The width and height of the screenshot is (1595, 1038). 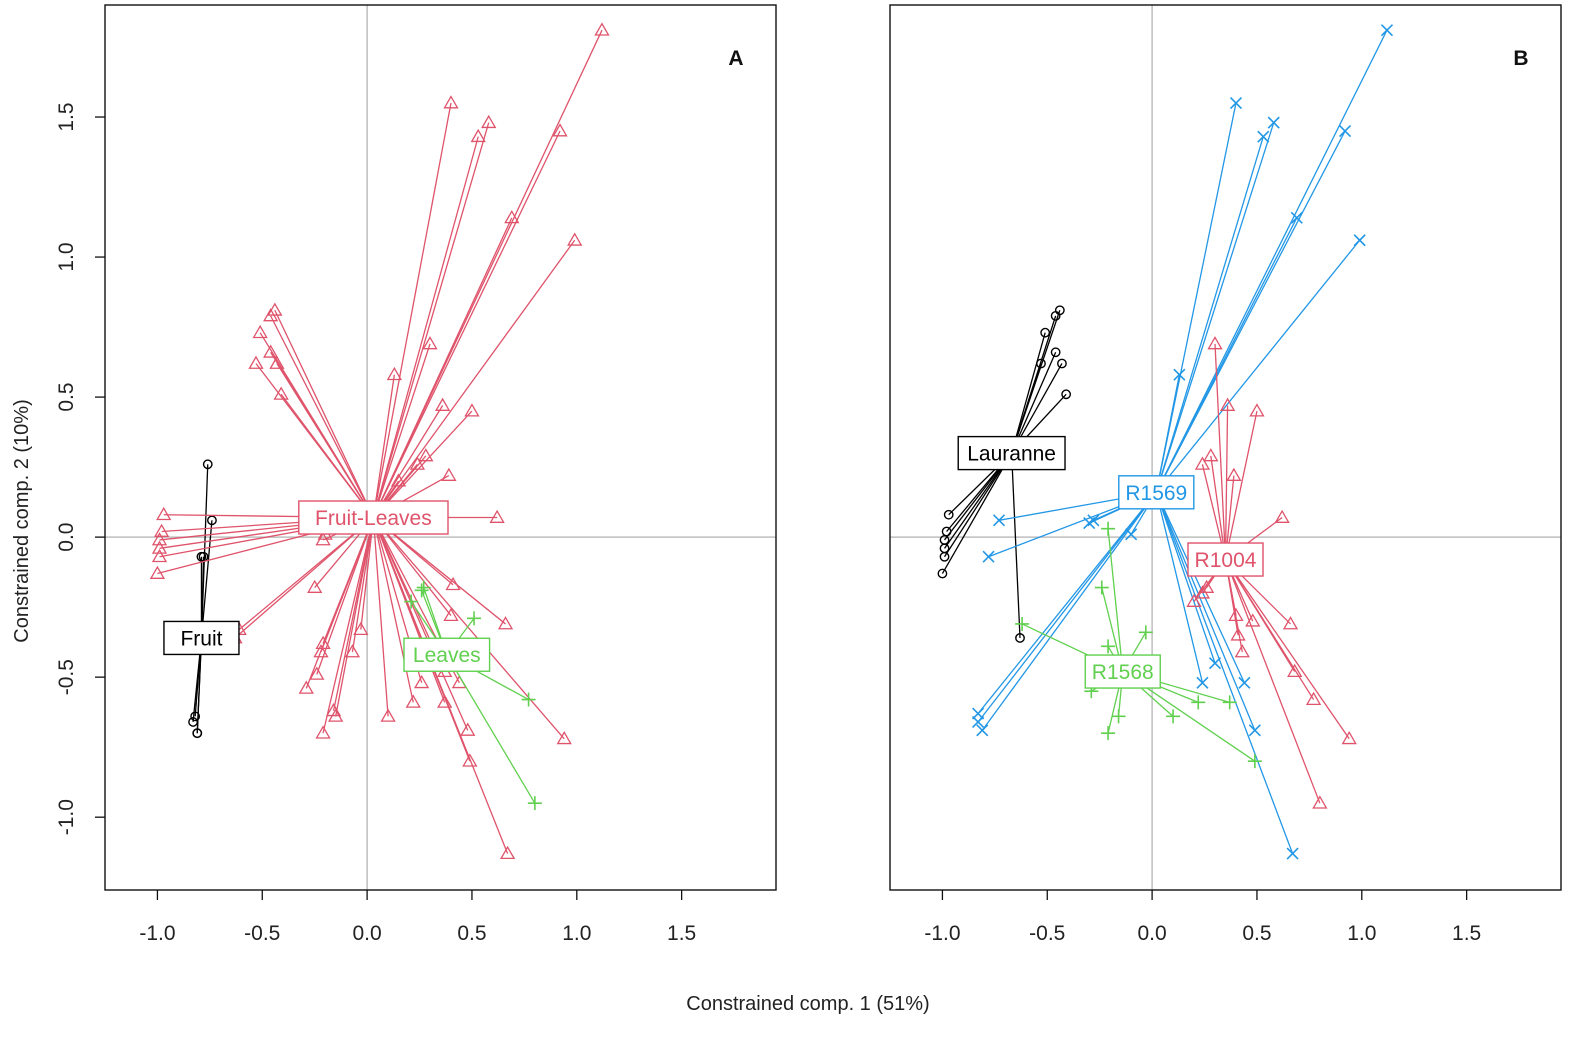 I want to click on centroid-label-text: Fruit, so click(x=201, y=638).